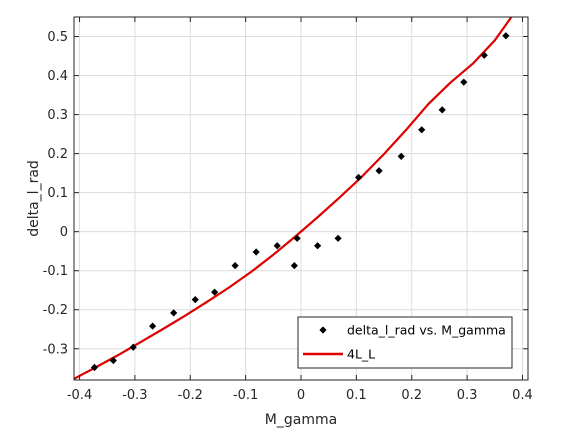 This screenshot has height=433, width=577. I want to click on legend-box, so click(405, 342).